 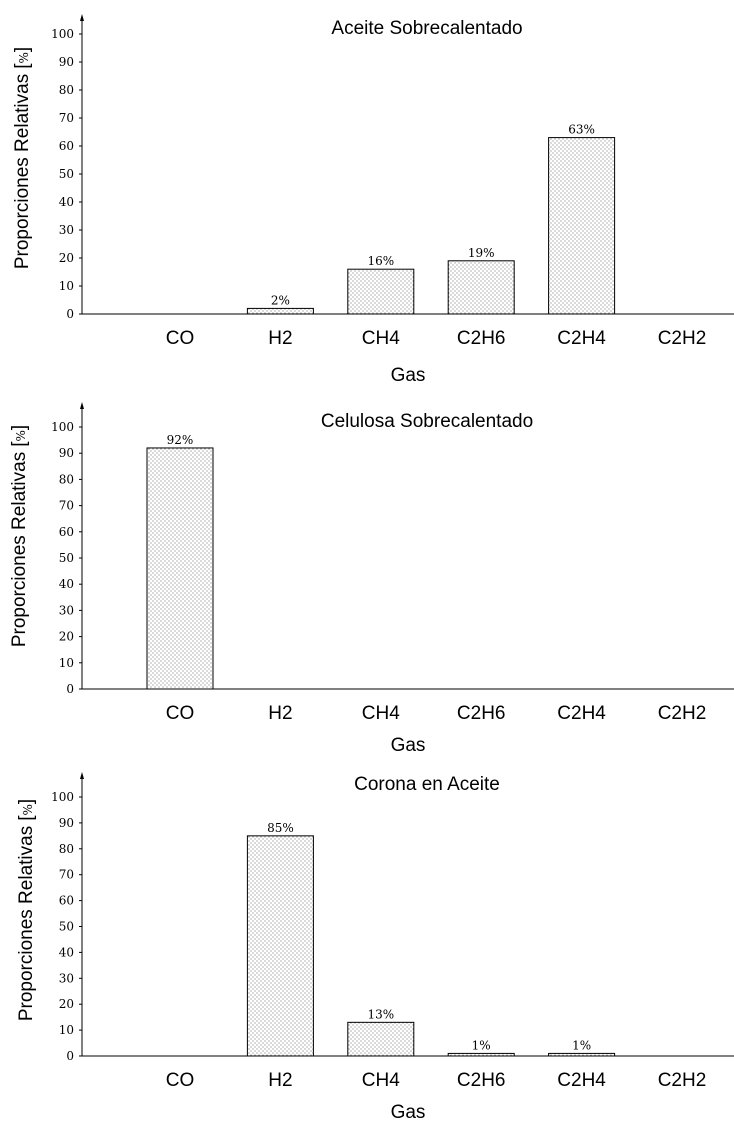 What do you see at coordinates (481, 253) in the screenshot?
I see `data-label-c2h6: 19%` at bounding box center [481, 253].